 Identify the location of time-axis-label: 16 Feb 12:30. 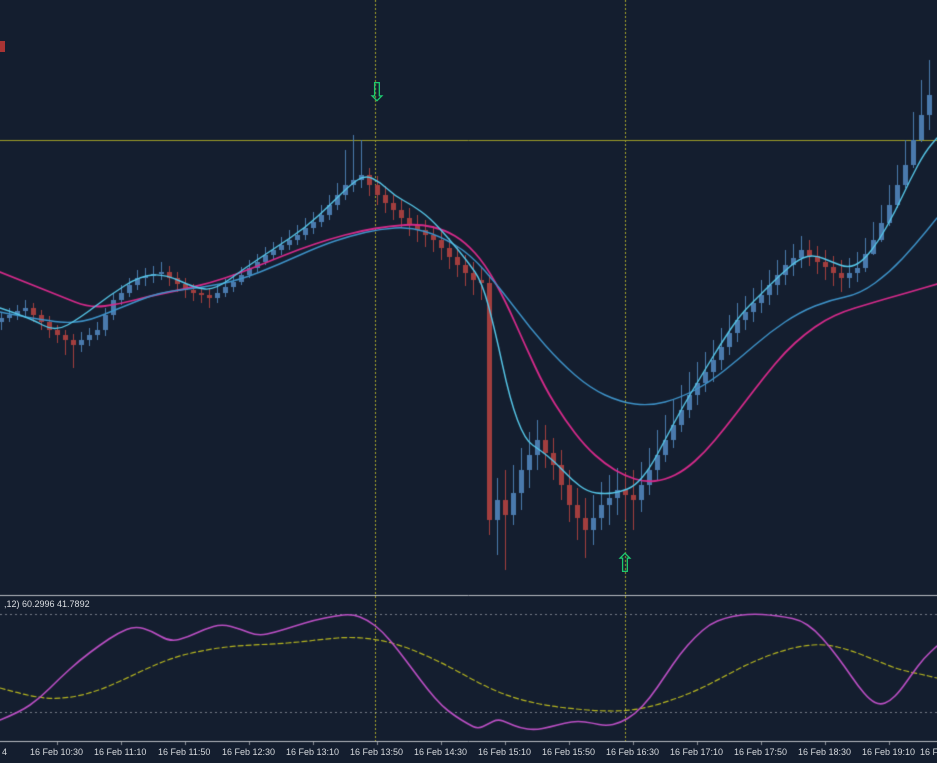
(249, 752).